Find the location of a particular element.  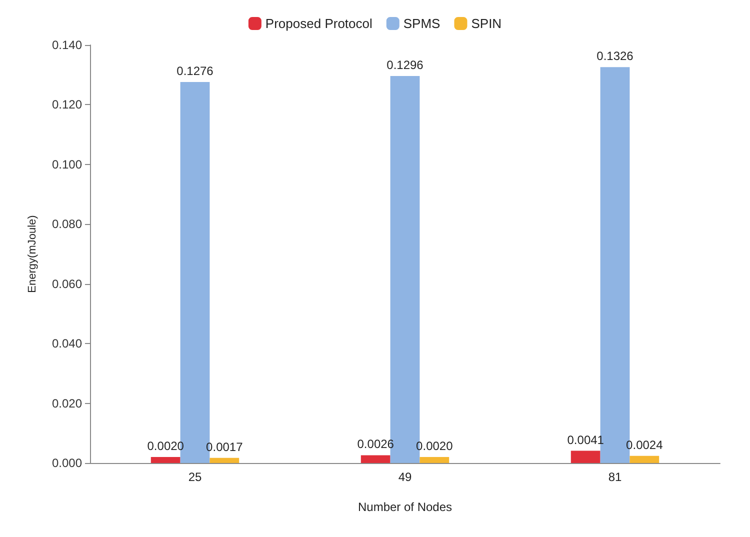

legend-label: Proposed Protocol is located at coordinates (318, 23).